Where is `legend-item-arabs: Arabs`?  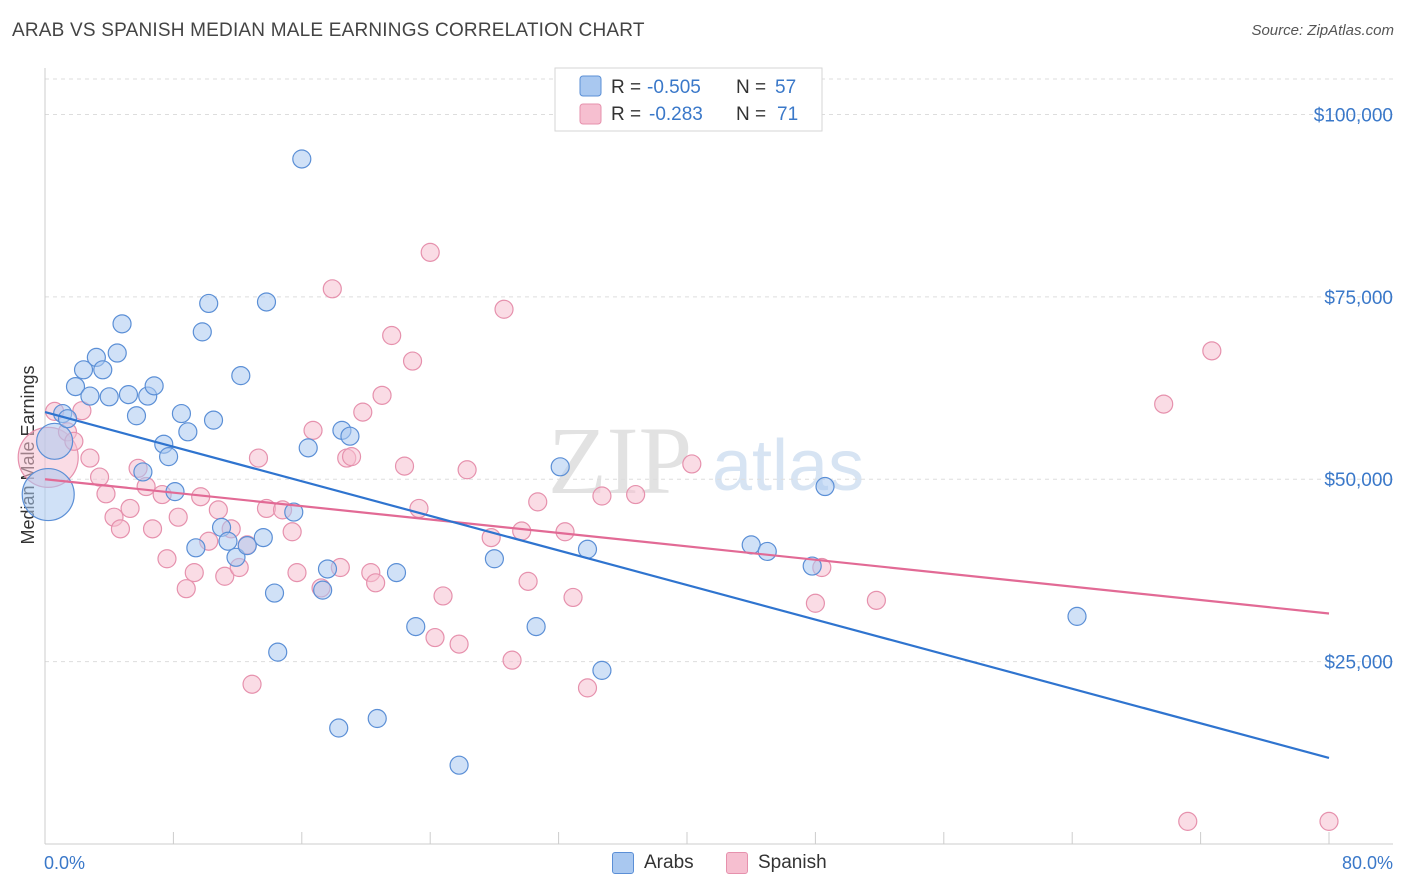 legend-item-arabs: Arabs is located at coordinates (653, 863).